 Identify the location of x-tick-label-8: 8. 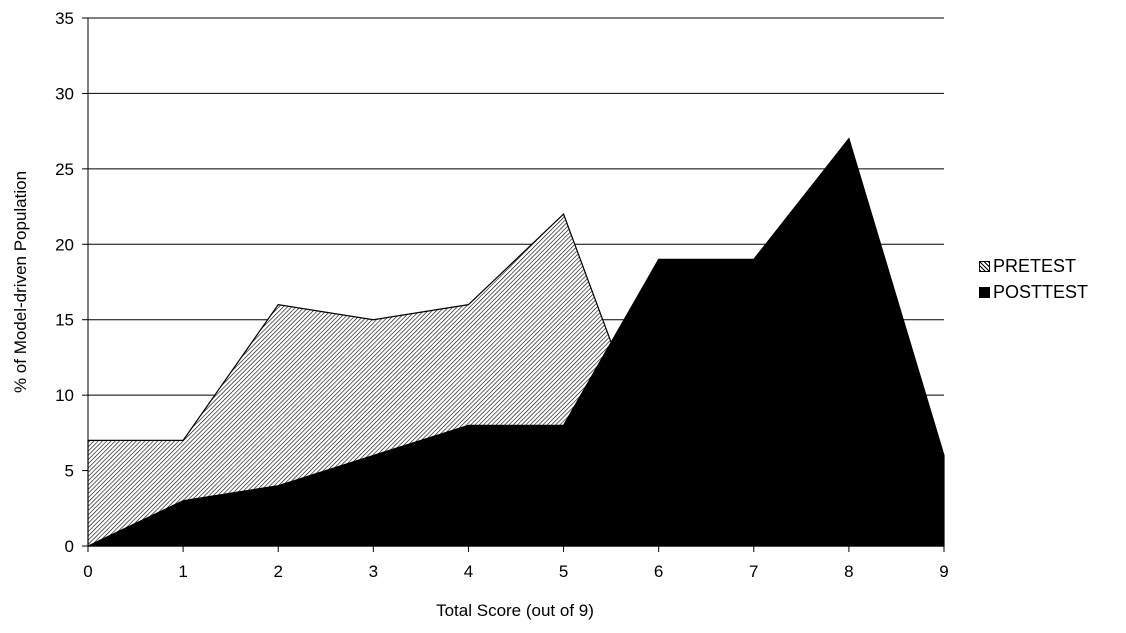
(848, 571).